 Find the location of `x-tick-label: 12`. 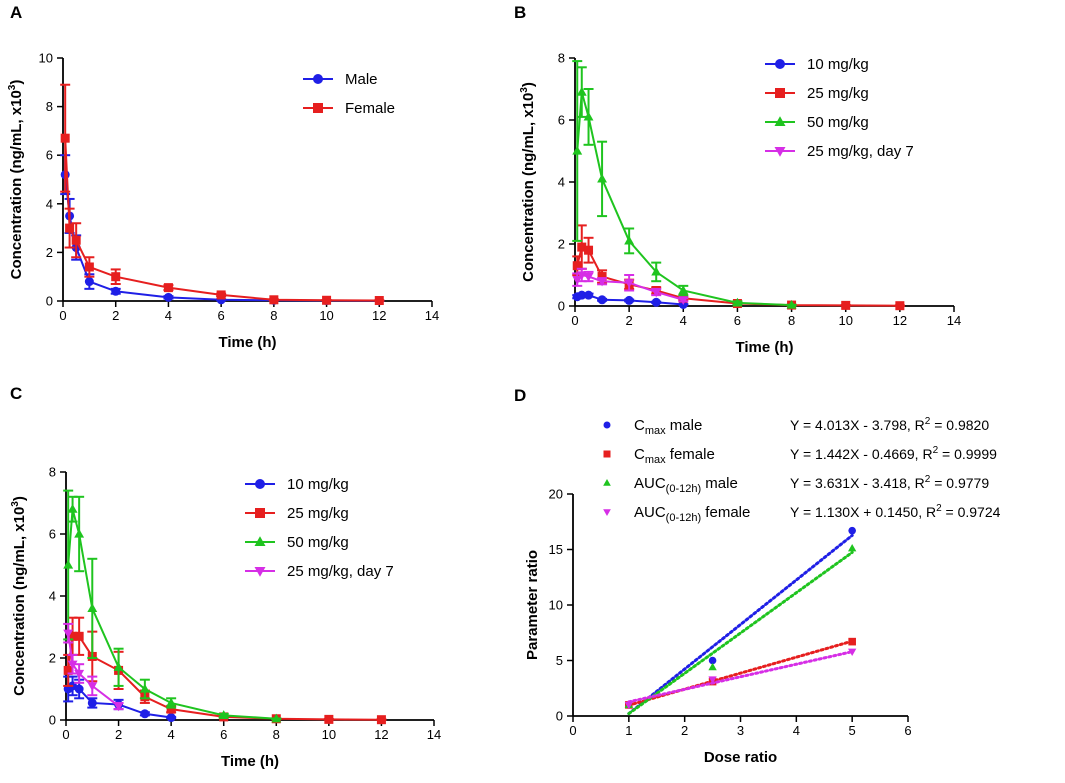

x-tick-label: 12 is located at coordinates (381, 734).